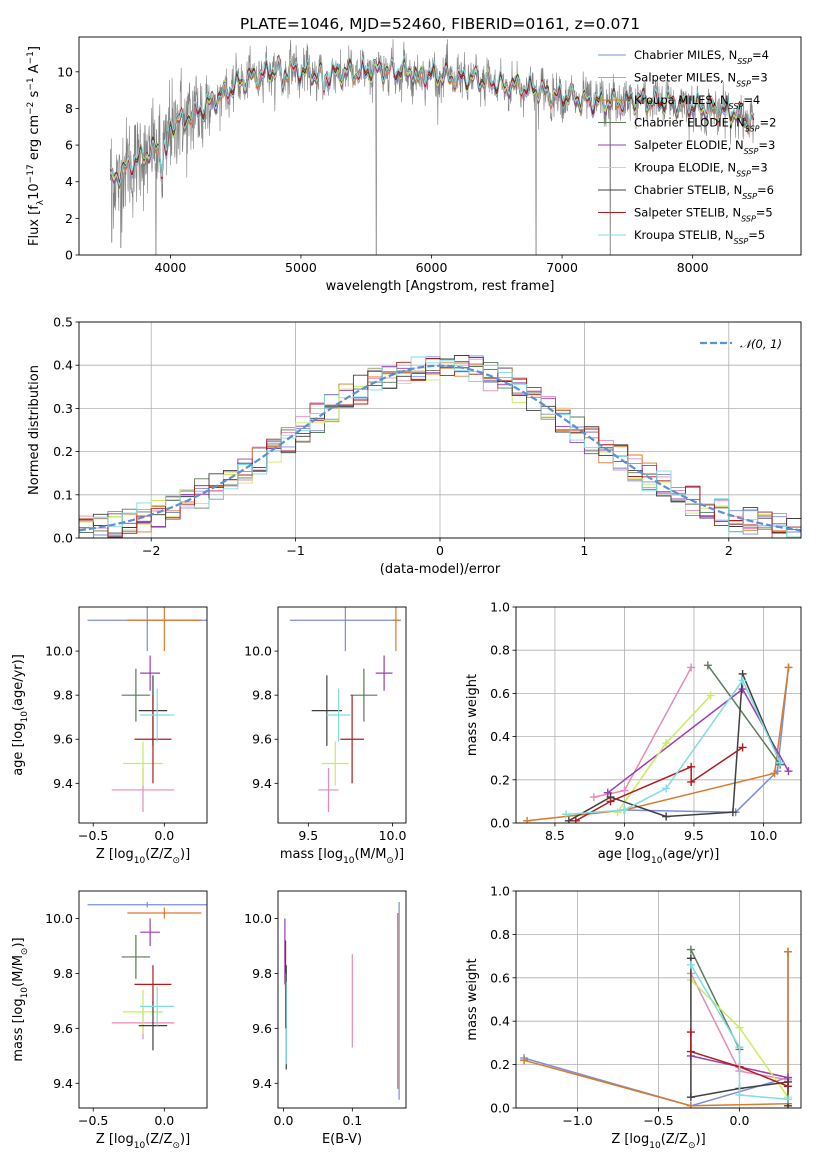 The image size is (819, 1170). Describe the element at coordinates (440, 286) in the screenshot. I see `x-axis-label: wavelength [Angstrom, rest frame]` at that location.